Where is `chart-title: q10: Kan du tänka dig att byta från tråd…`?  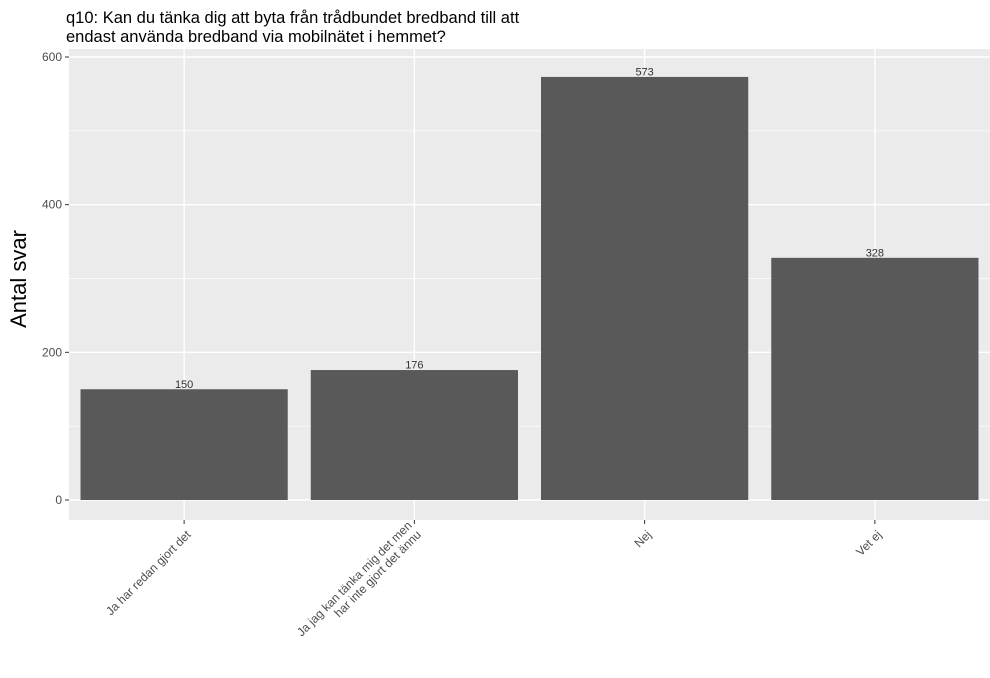 chart-title: q10: Kan du tänka dig att byta från tråd… is located at coordinates (293, 27).